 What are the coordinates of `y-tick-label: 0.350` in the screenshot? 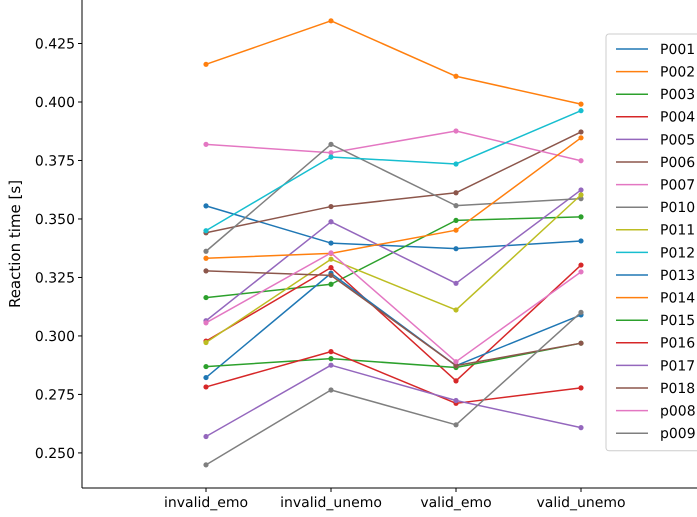 It's located at (54, 220).